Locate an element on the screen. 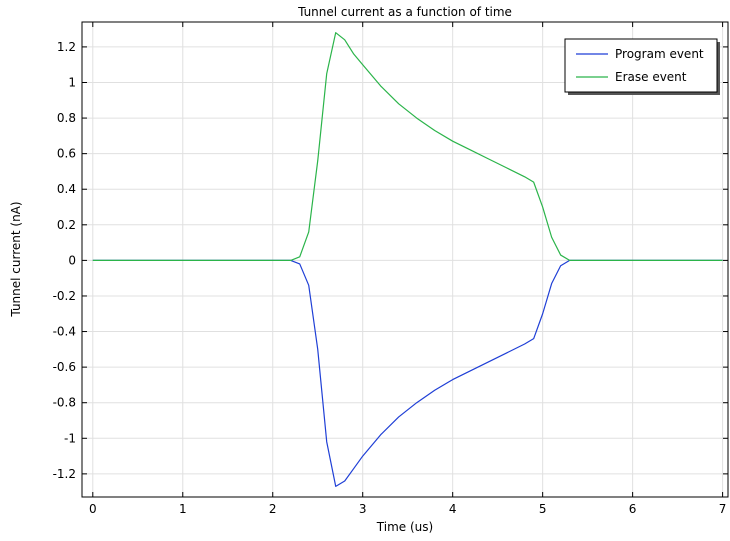  y-tick-label: -0.8 is located at coordinates (64, 403).